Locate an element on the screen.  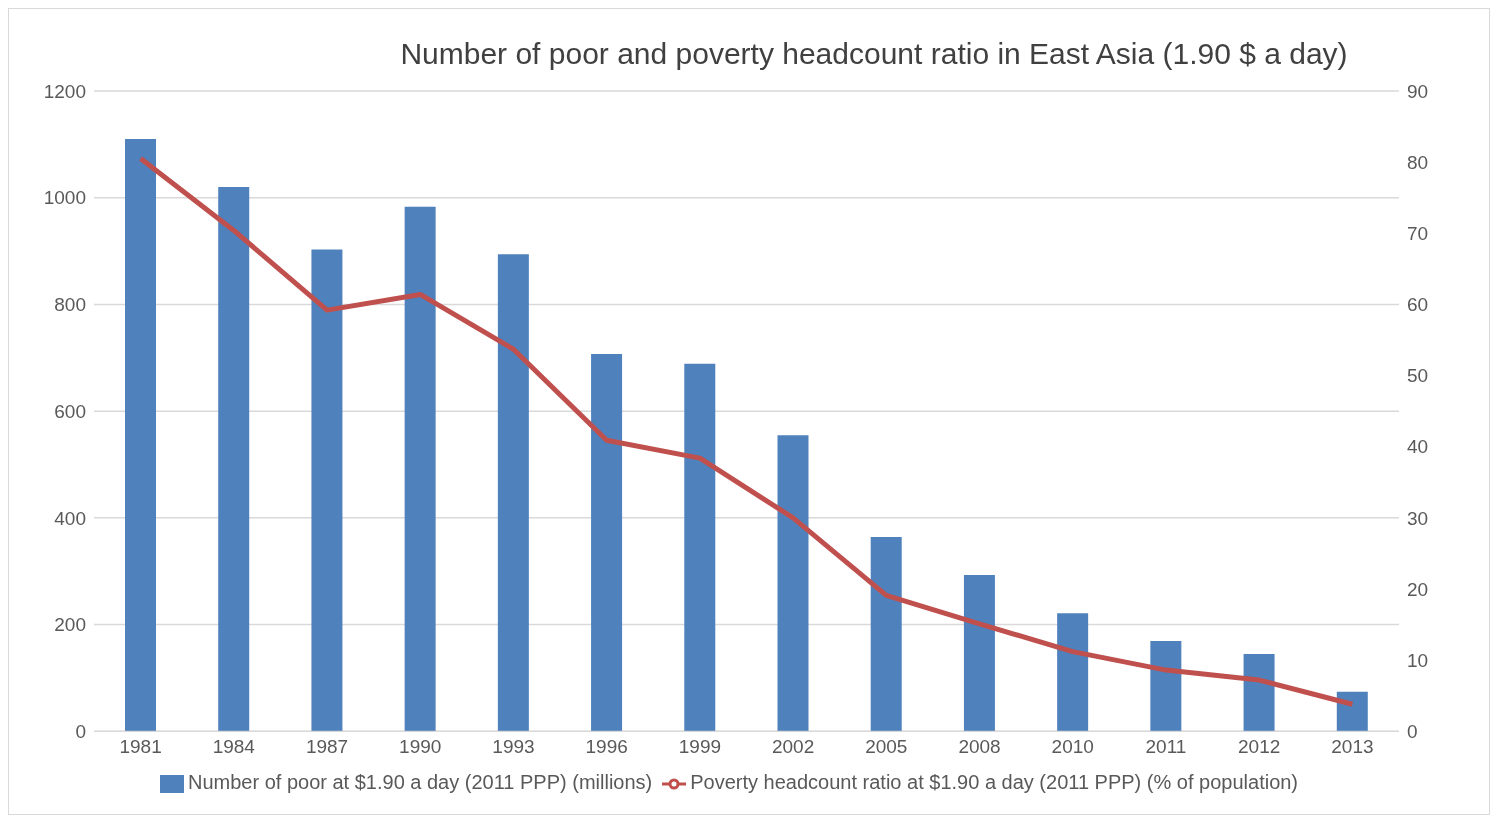
x-tick-label: 2005 is located at coordinates (886, 746).